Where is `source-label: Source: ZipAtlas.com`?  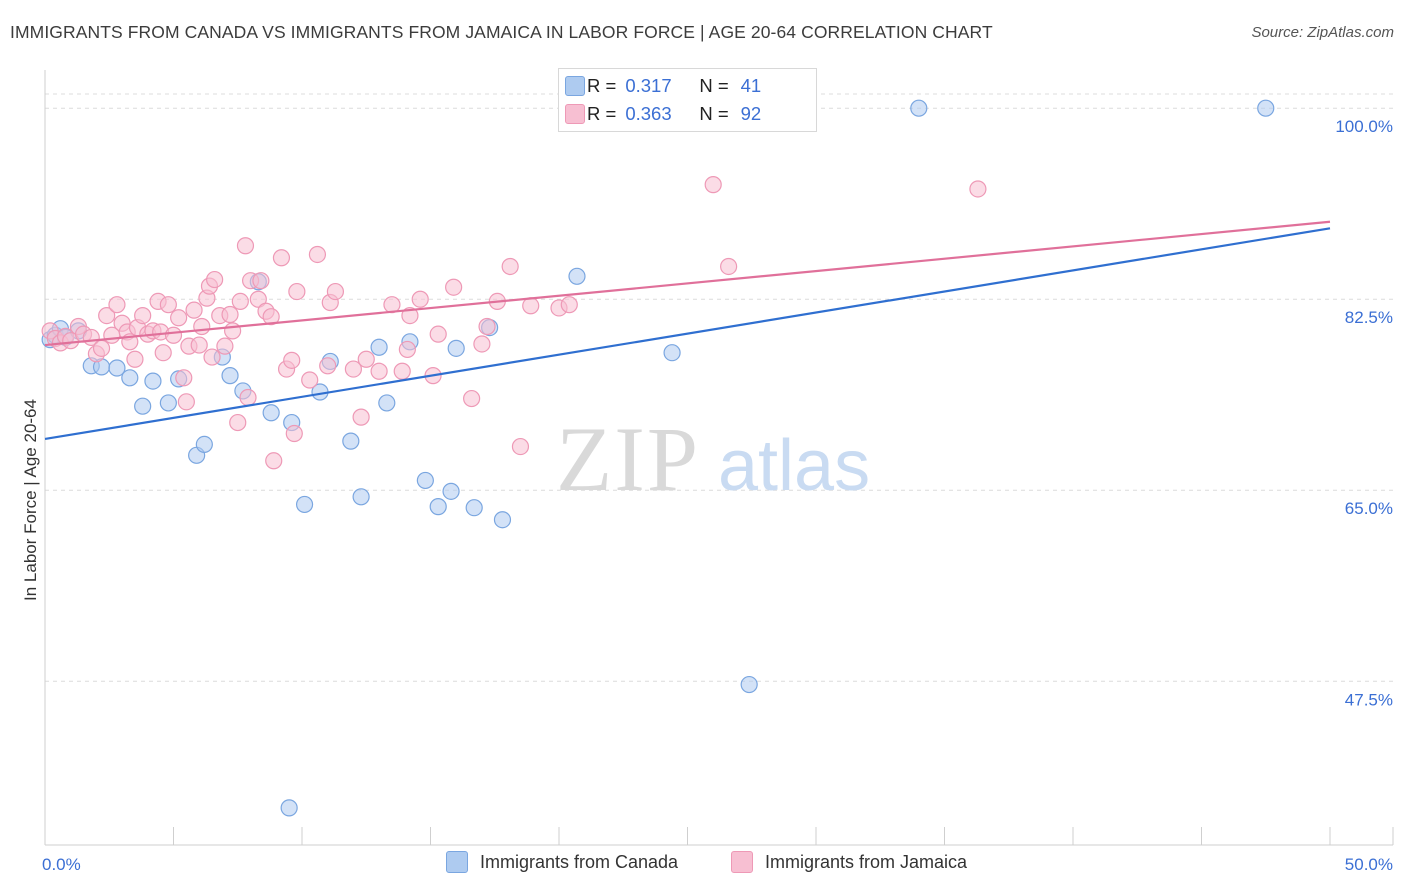 source-label: Source: ZipAtlas.com is located at coordinates (1322, 32).